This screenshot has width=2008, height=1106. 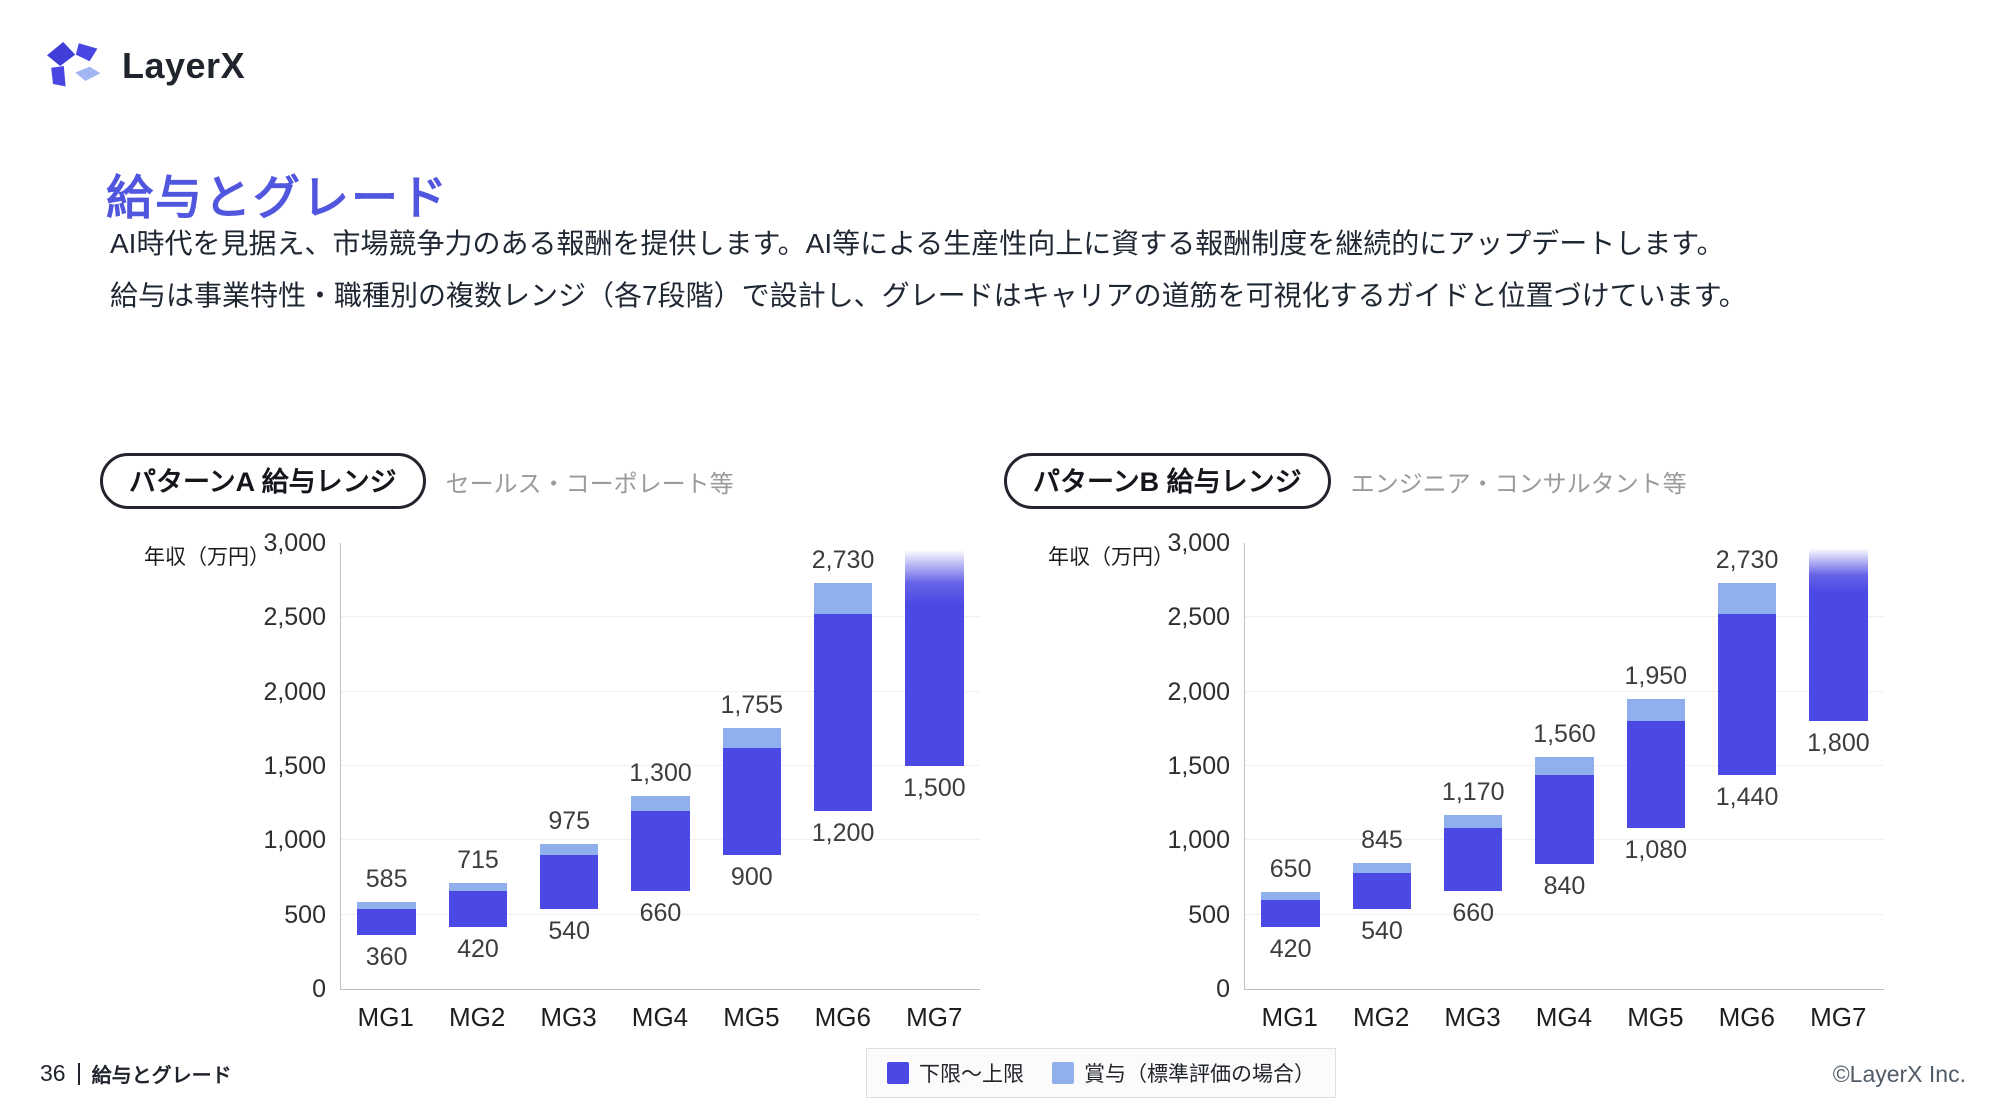 What do you see at coordinates (1198, 691) in the screenshot?
I see `y-tick-label: 2,000` at bounding box center [1198, 691].